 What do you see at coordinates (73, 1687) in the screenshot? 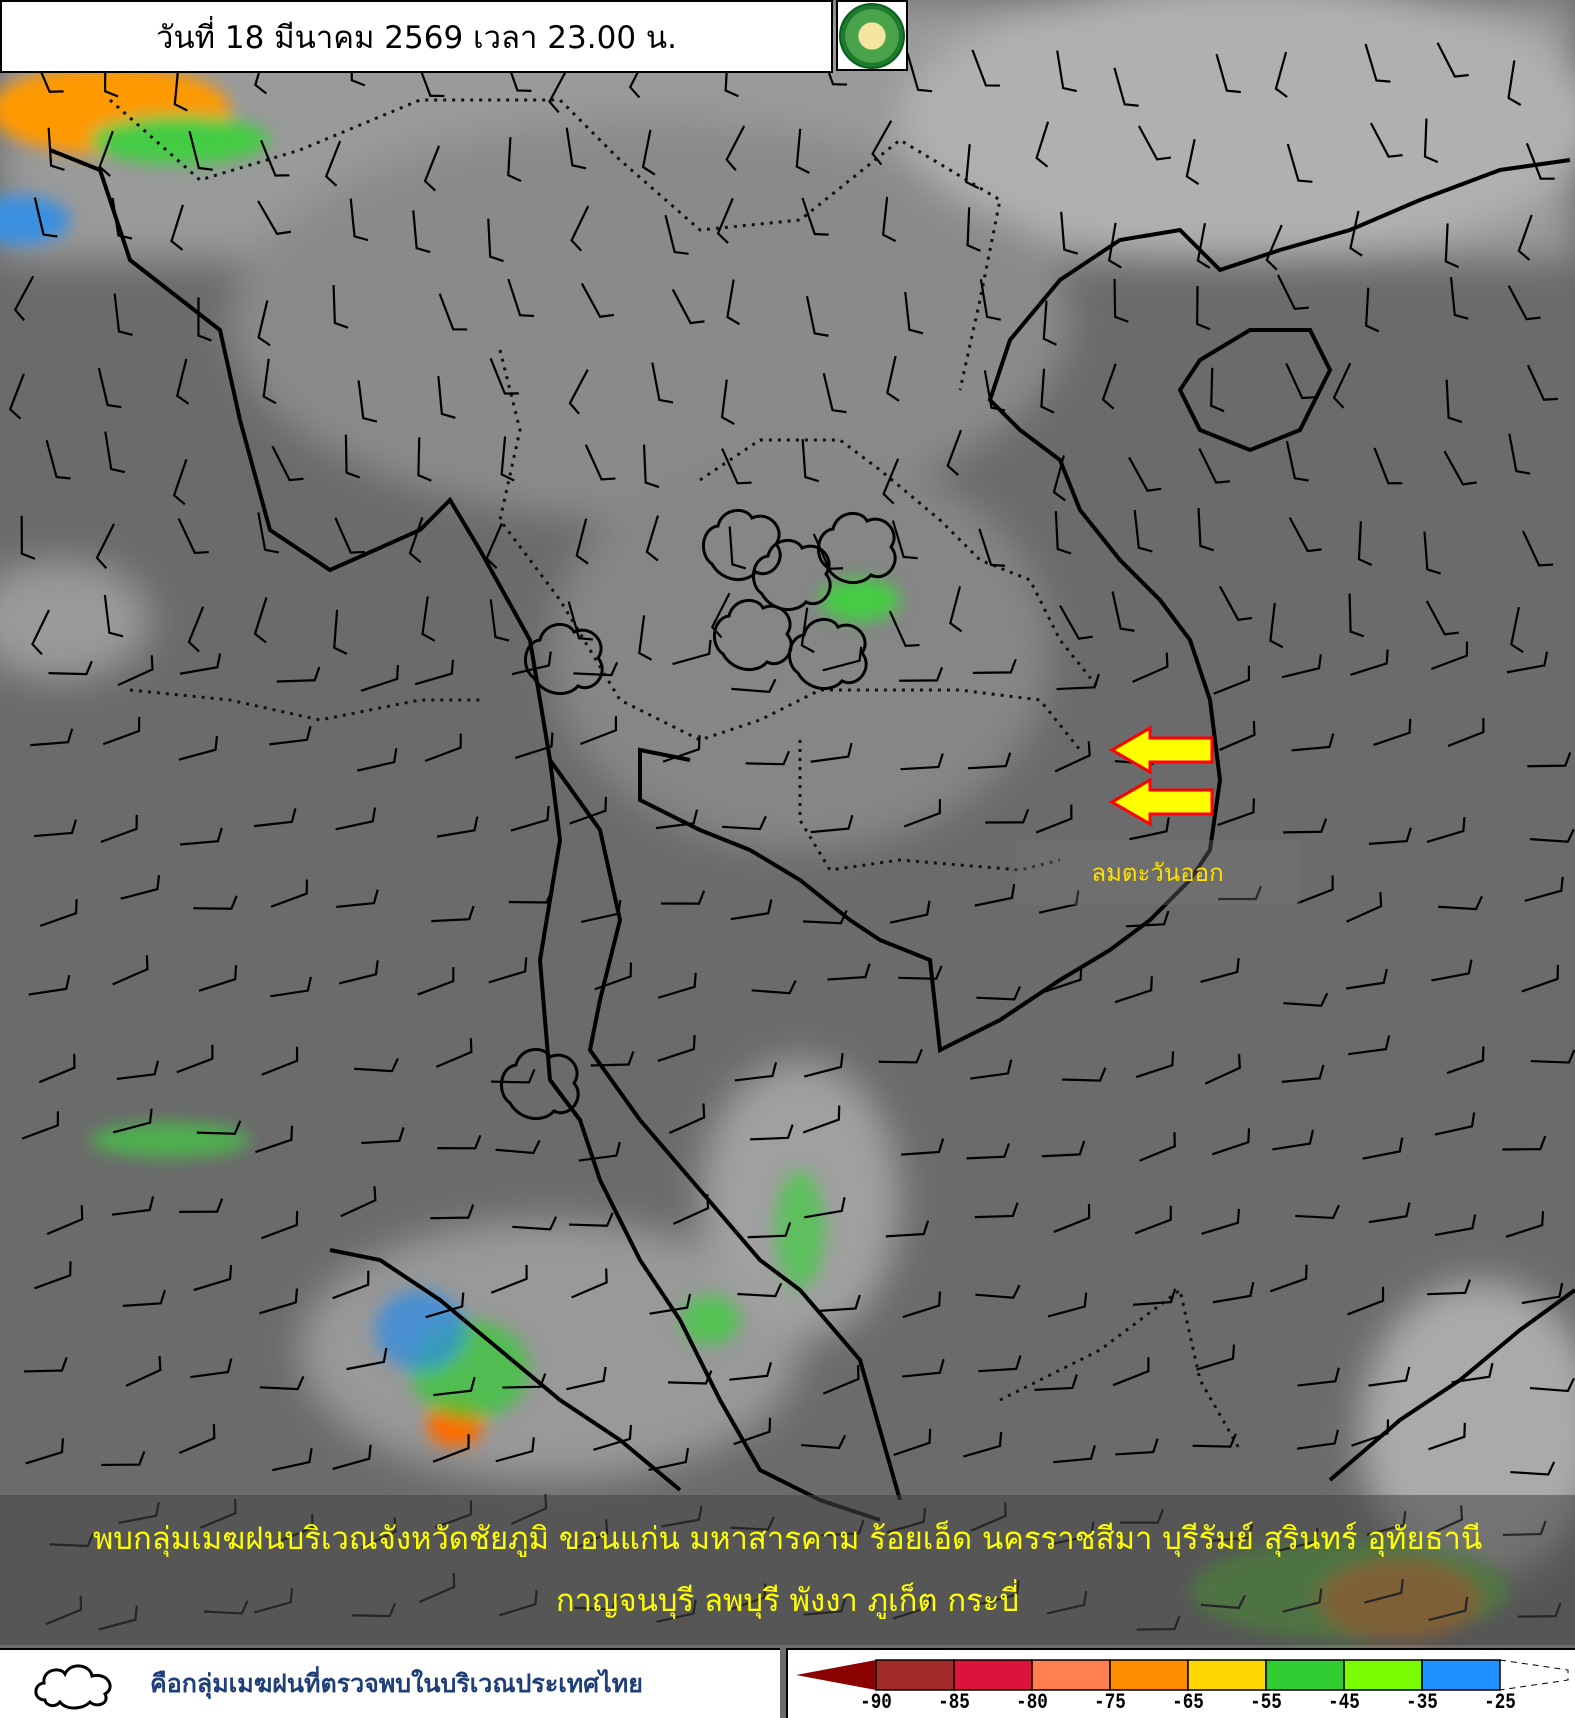
I see `rain-cloud-outline-icon` at bounding box center [73, 1687].